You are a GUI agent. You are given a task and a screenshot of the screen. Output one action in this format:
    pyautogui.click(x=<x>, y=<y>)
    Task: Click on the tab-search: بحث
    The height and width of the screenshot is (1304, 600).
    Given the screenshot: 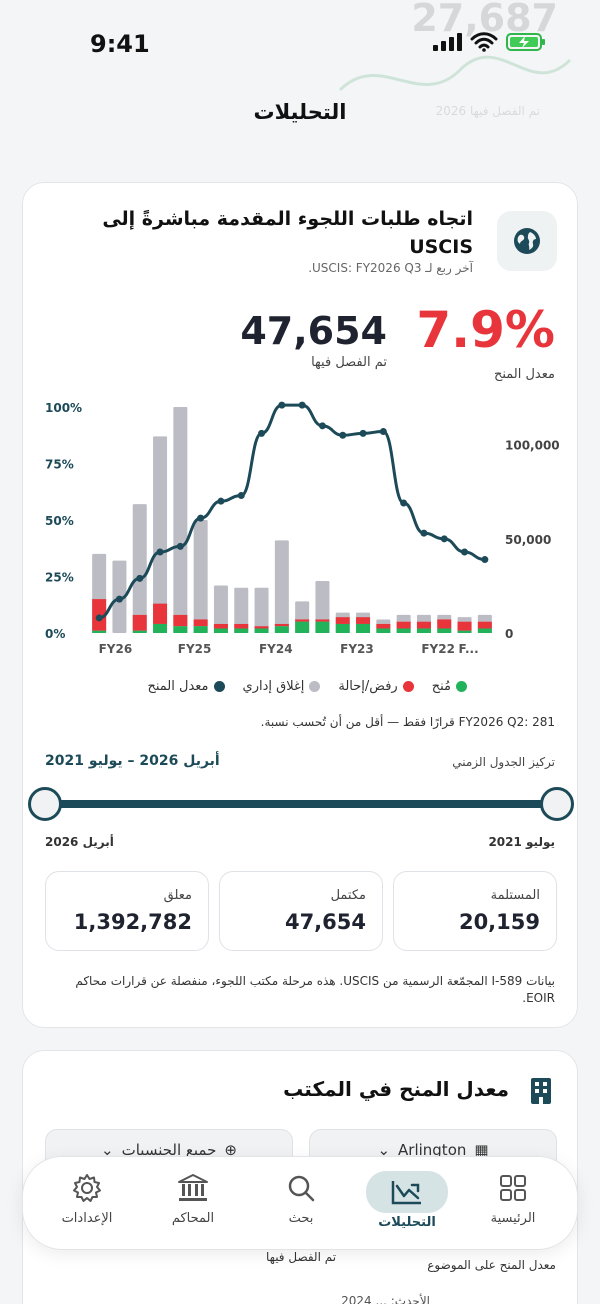 What is the action you would take?
    pyautogui.click(x=301, y=1205)
    